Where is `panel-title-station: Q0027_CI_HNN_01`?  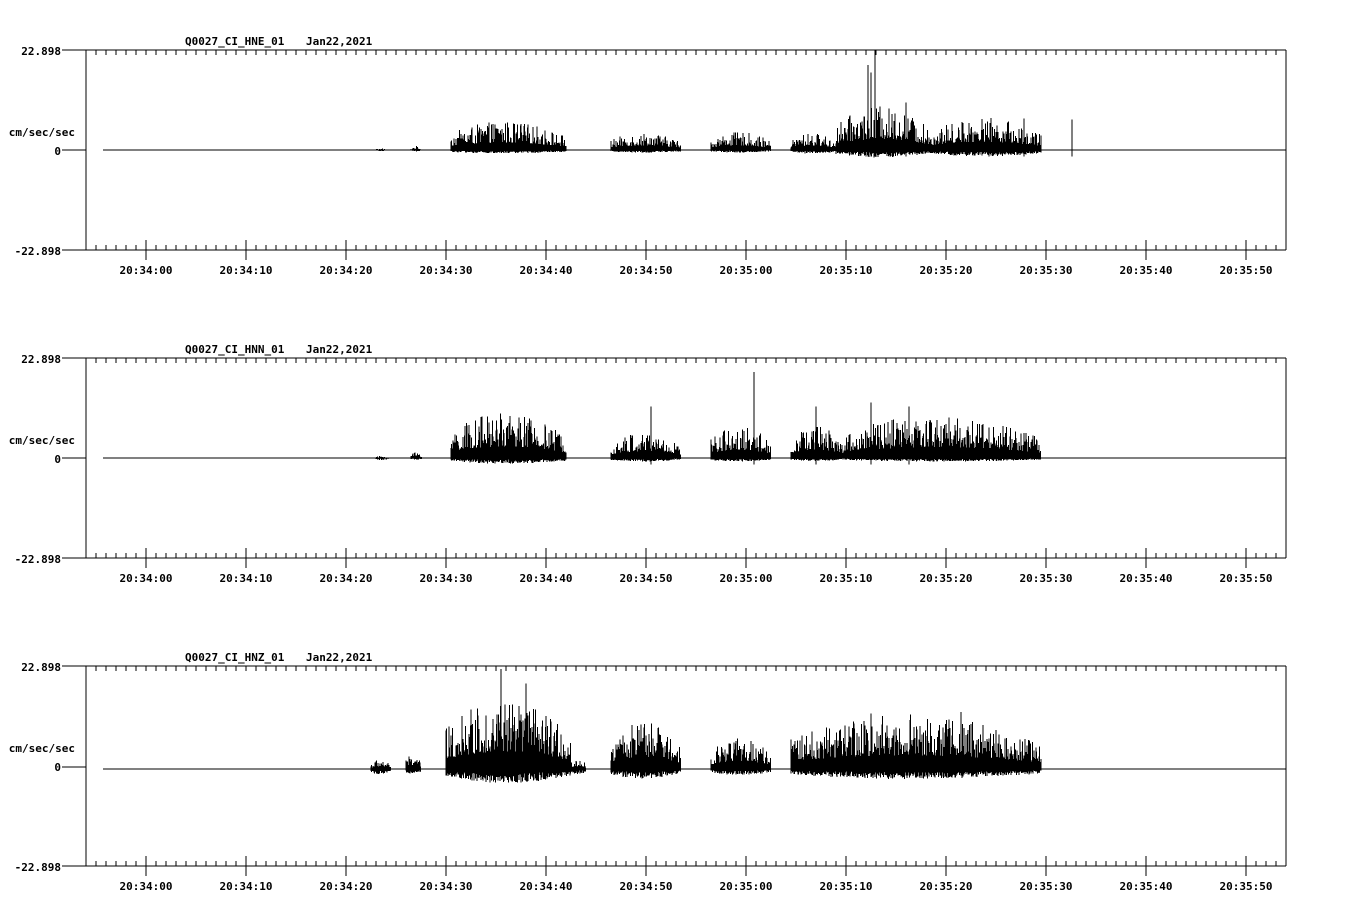 panel-title-station: Q0027_CI_HNN_01 is located at coordinates (235, 349).